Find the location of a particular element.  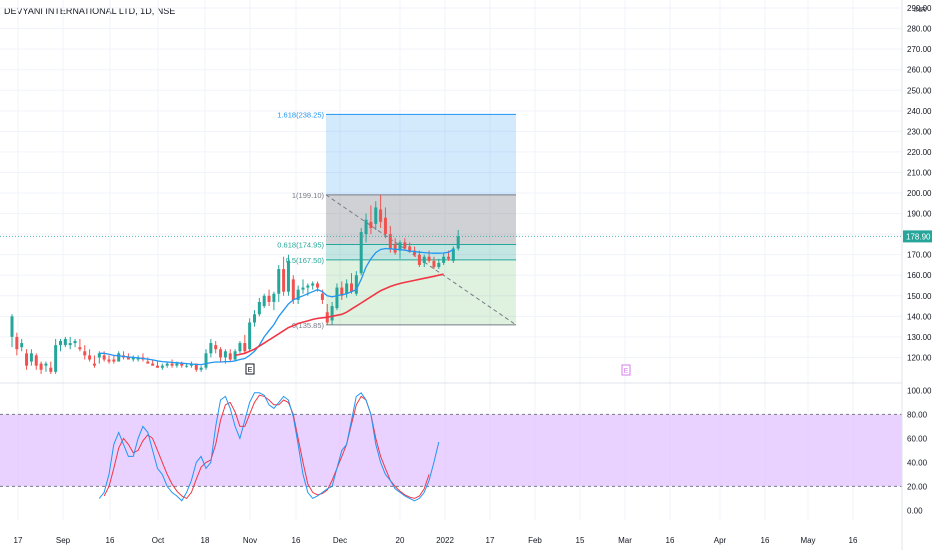

last-price-badge is located at coordinates (917, 236).